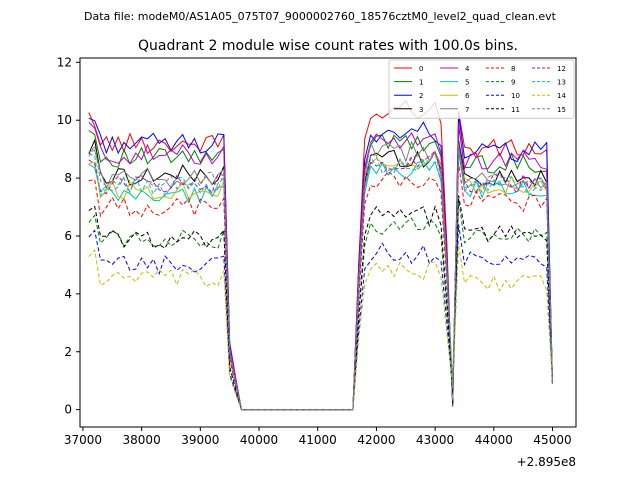  I want to click on y-tick-label: 10, so click(64, 120).